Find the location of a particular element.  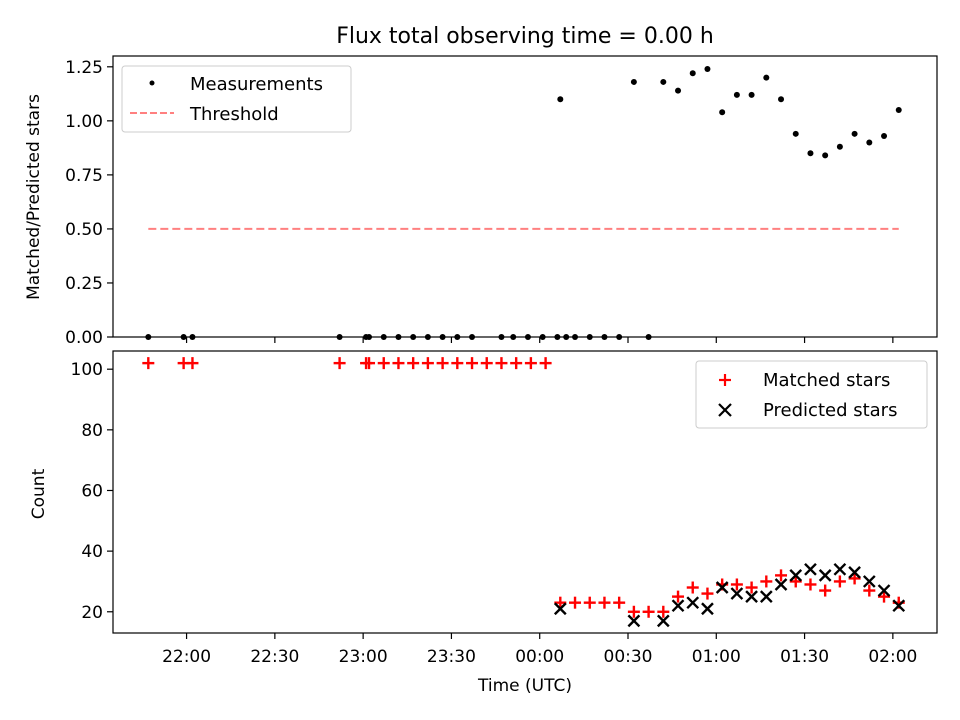

x-tick-label: 23:00 is located at coordinates (363, 657).